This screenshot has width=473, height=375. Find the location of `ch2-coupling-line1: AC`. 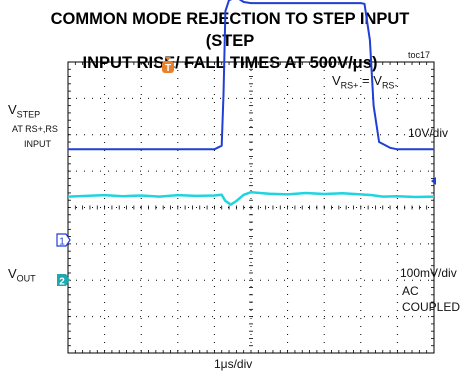

ch2-coupling-line1: AC is located at coordinates (410, 291).